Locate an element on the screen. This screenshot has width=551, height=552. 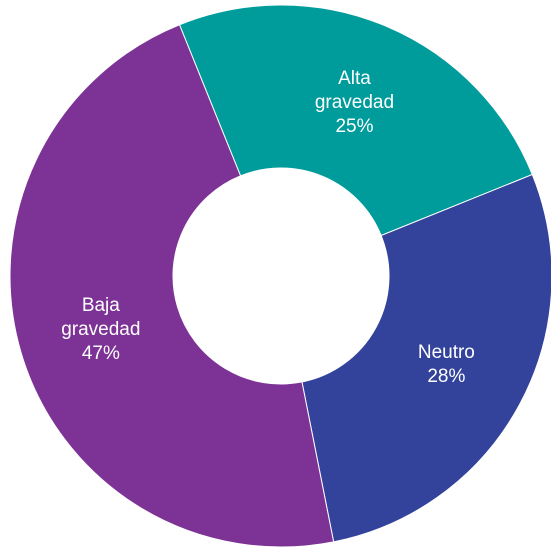
category-label: Alta gravedad is located at coordinates (354, 90).